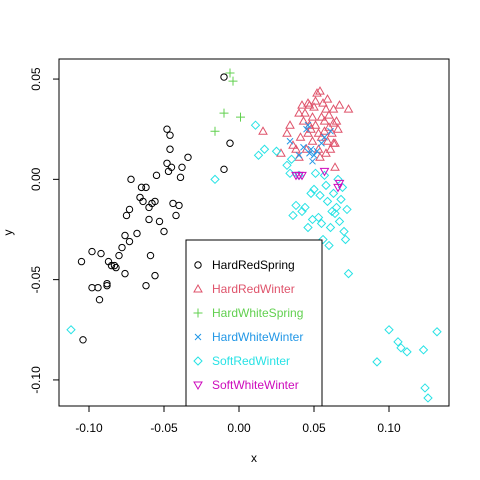 Image resolution: width=480 pixels, height=480 pixels. What do you see at coordinates (239, 428) in the screenshot?
I see `x-tick-label: 0.00` at bounding box center [239, 428].